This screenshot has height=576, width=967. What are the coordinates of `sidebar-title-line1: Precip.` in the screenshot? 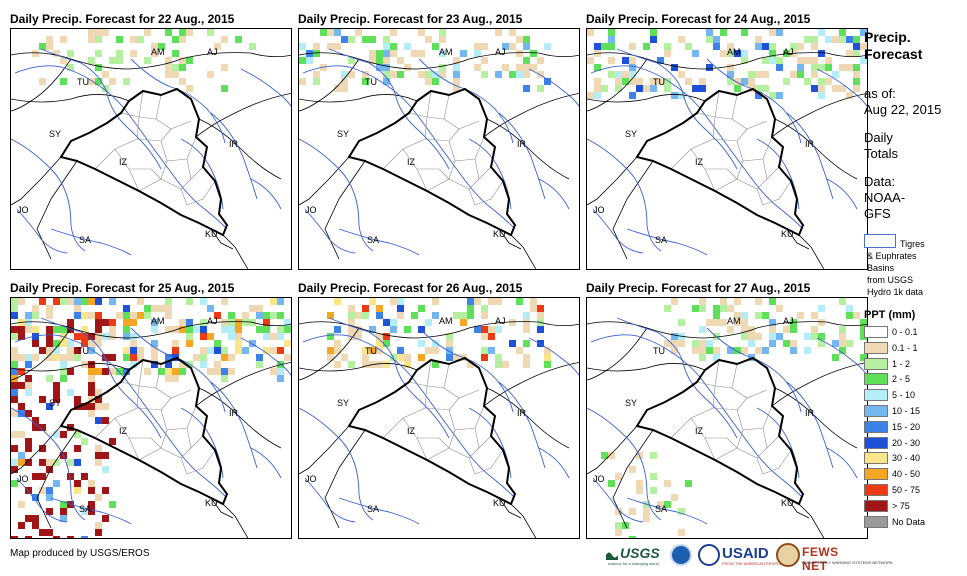 It's located at (887, 37).